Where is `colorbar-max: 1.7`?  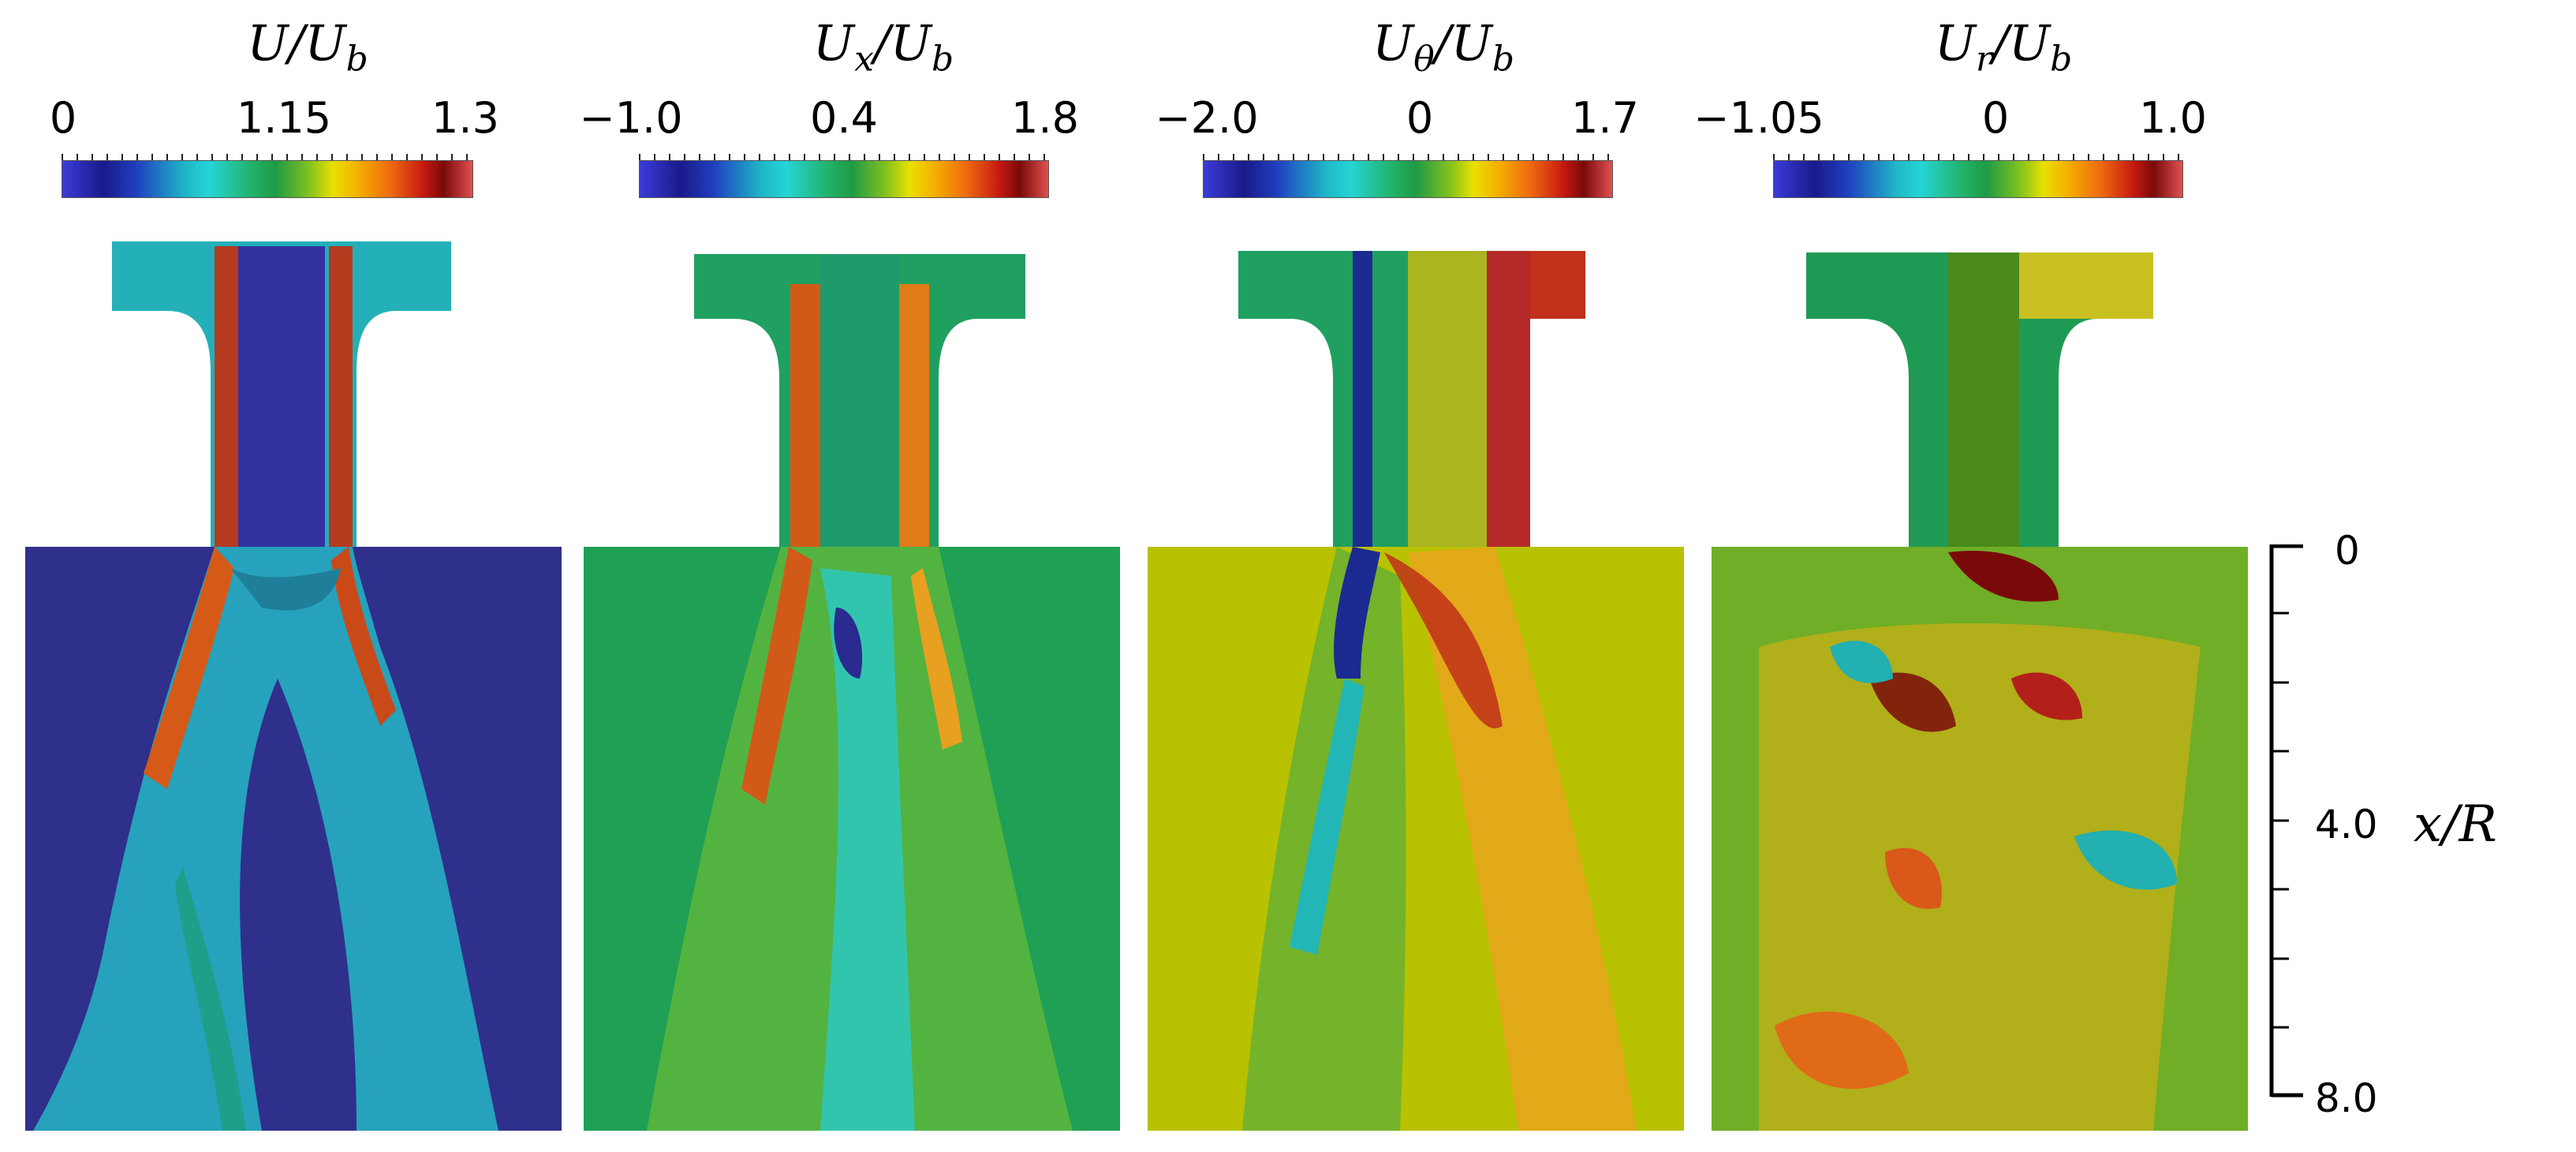
colorbar-max: 1.7 is located at coordinates (1605, 118).